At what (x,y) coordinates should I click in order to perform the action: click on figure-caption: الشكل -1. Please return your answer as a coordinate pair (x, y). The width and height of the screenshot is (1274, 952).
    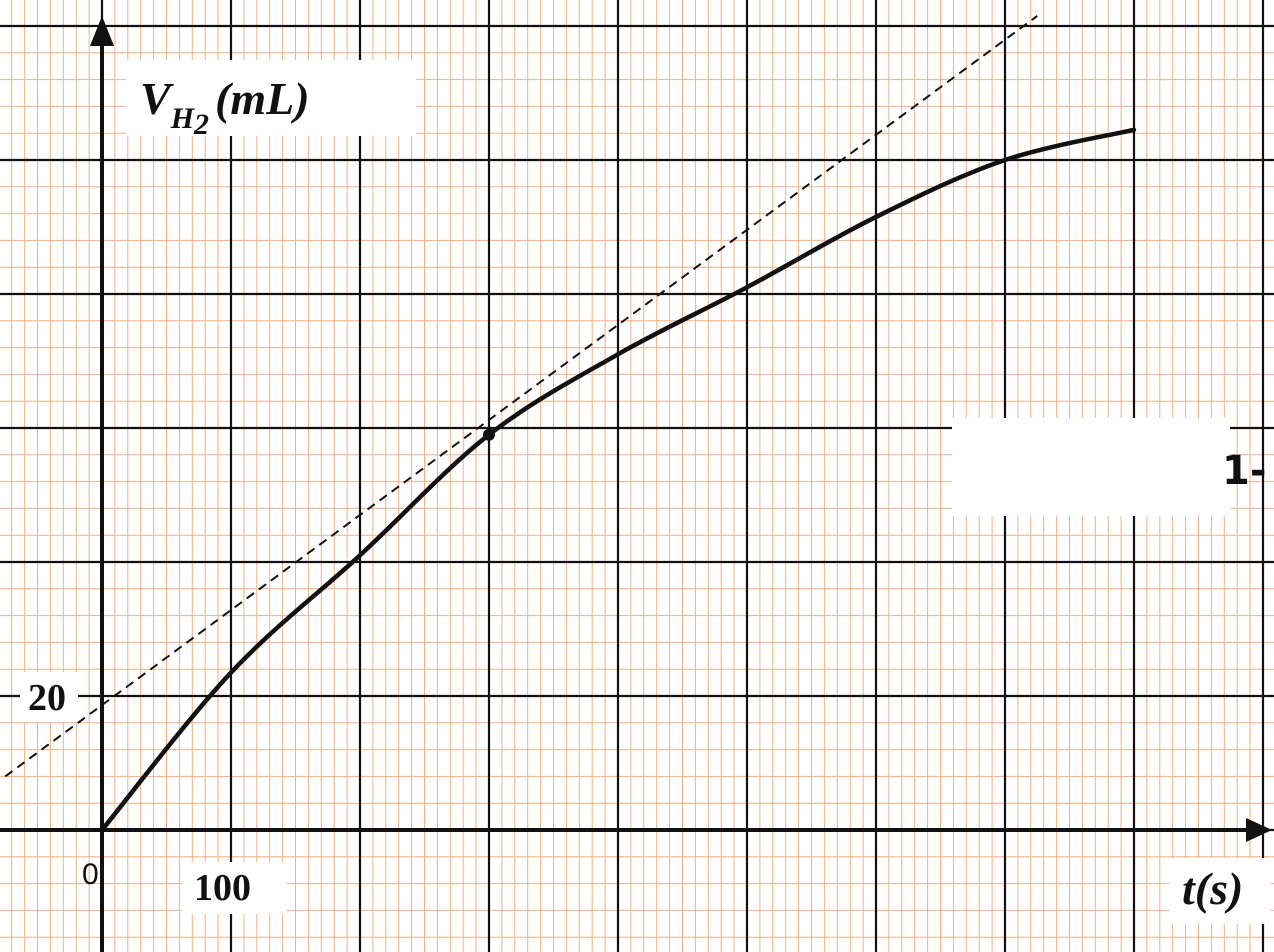
    Looking at the image, I should click on (1248, 471).